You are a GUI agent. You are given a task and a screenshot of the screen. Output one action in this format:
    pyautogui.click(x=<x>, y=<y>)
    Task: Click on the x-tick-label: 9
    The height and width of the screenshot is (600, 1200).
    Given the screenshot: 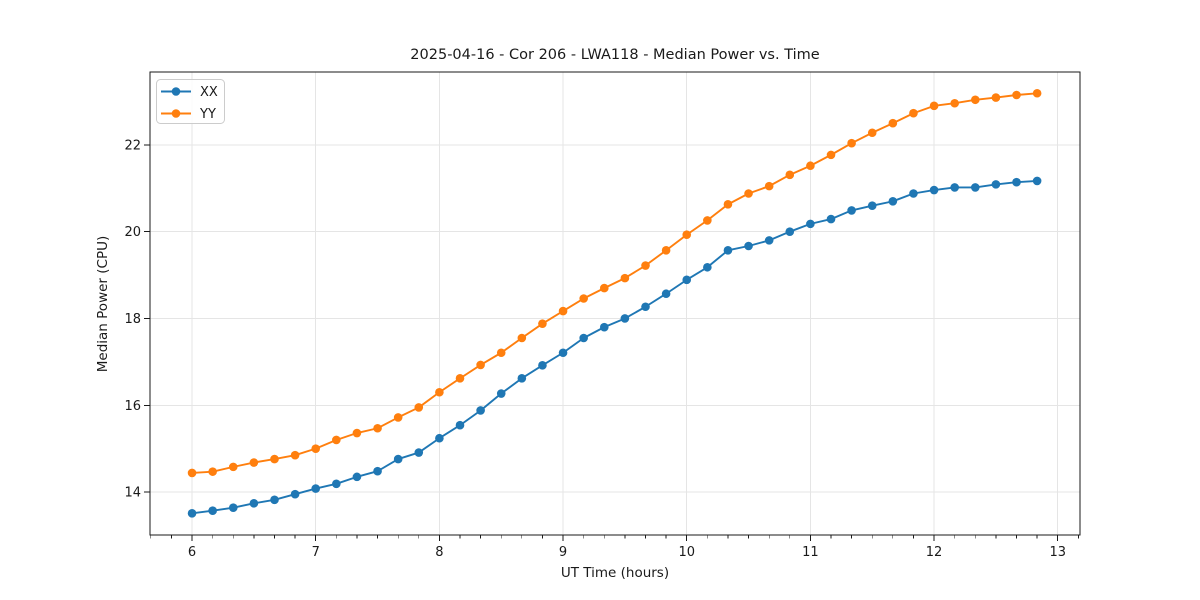 What is the action you would take?
    pyautogui.click(x=563, y=552)
    